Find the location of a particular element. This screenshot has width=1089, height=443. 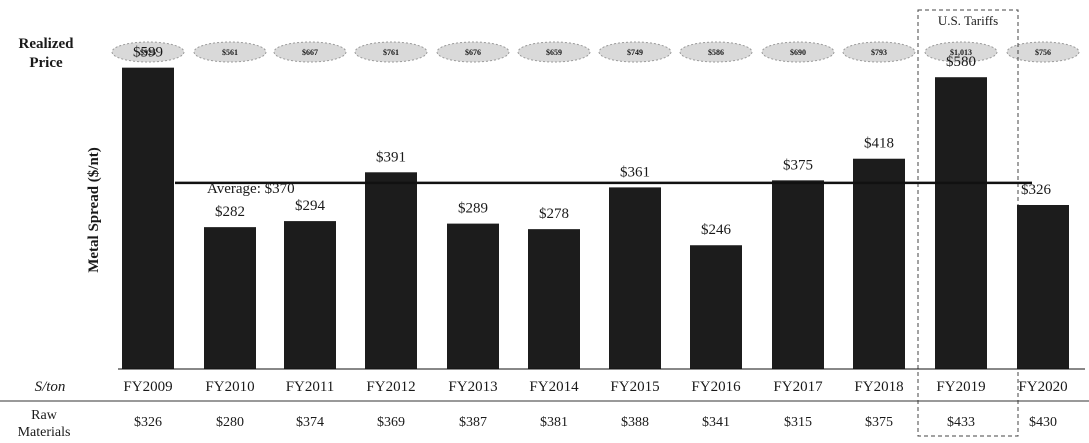

bar-fy2015 is located at coordinates (635, 278).